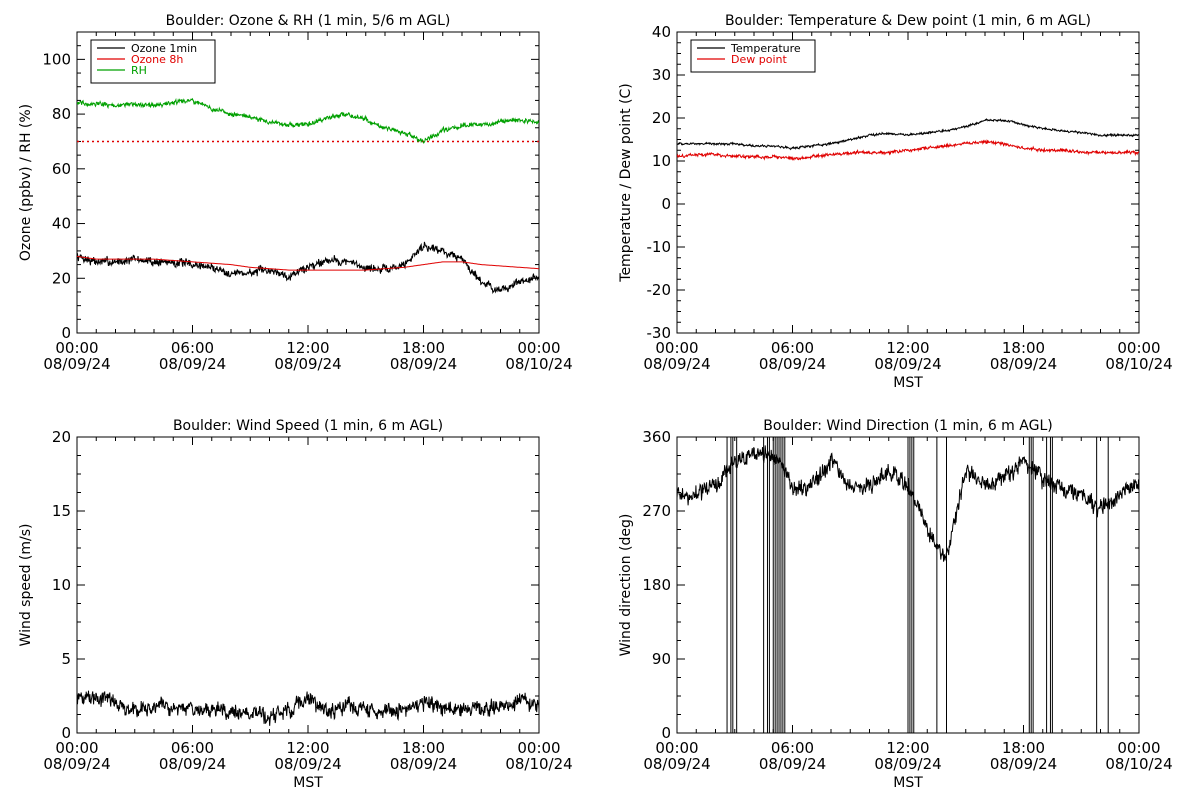 The image size is (1200, 800). Describe the element at coordinates (308, 120) in the screenshot. I see `series-line-rh` at that location.